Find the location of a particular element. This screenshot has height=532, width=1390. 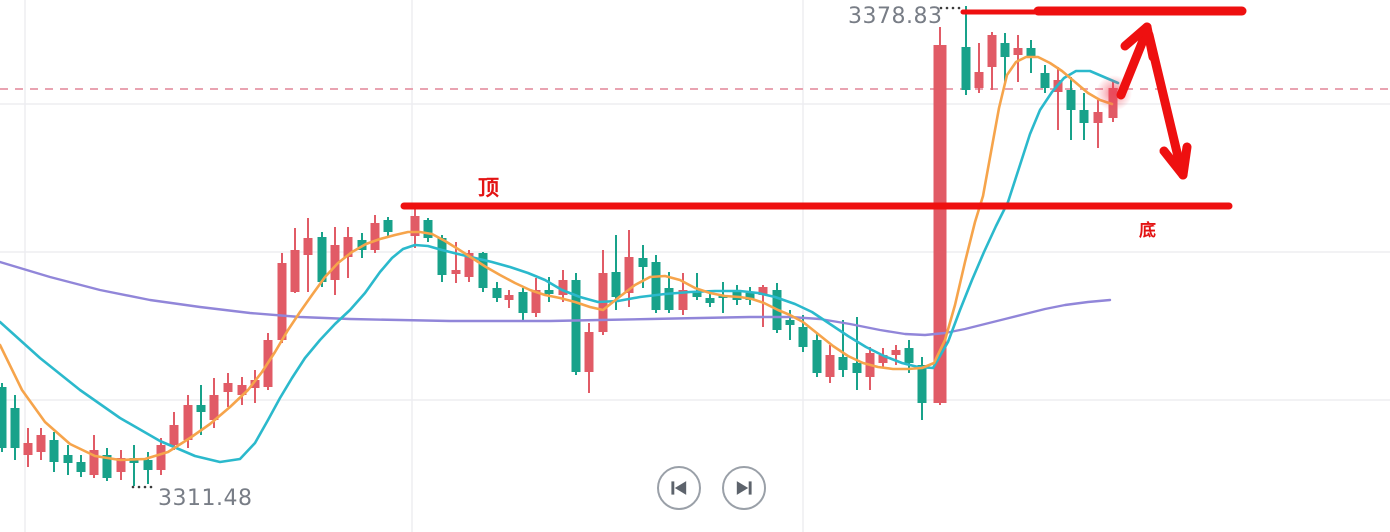

annotation-text-bottom: 底 is located at coordinates (1147, 230).